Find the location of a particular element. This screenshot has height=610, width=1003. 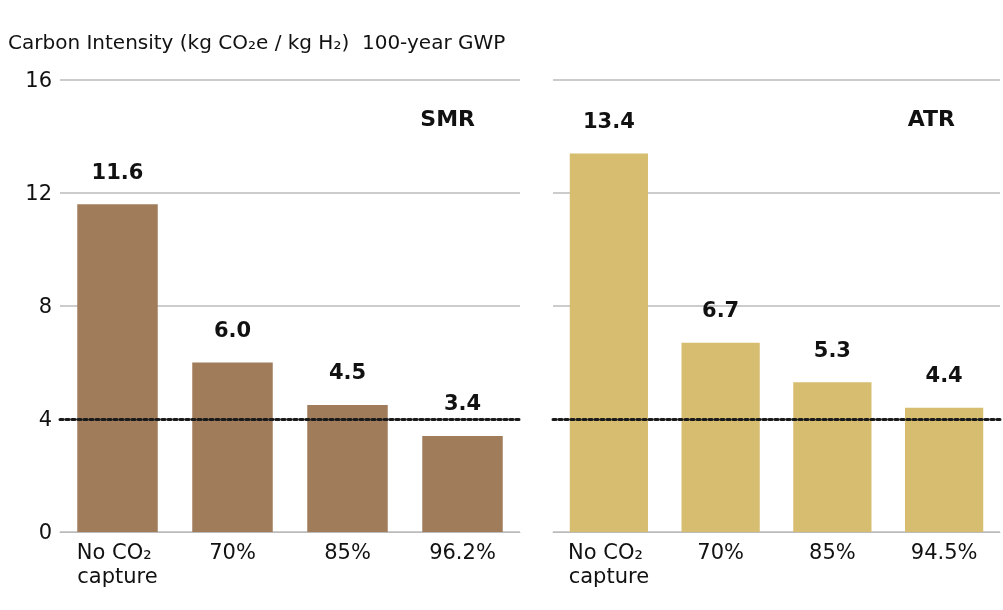

y-tick-label: 4 is located at coordinates (45, 419).